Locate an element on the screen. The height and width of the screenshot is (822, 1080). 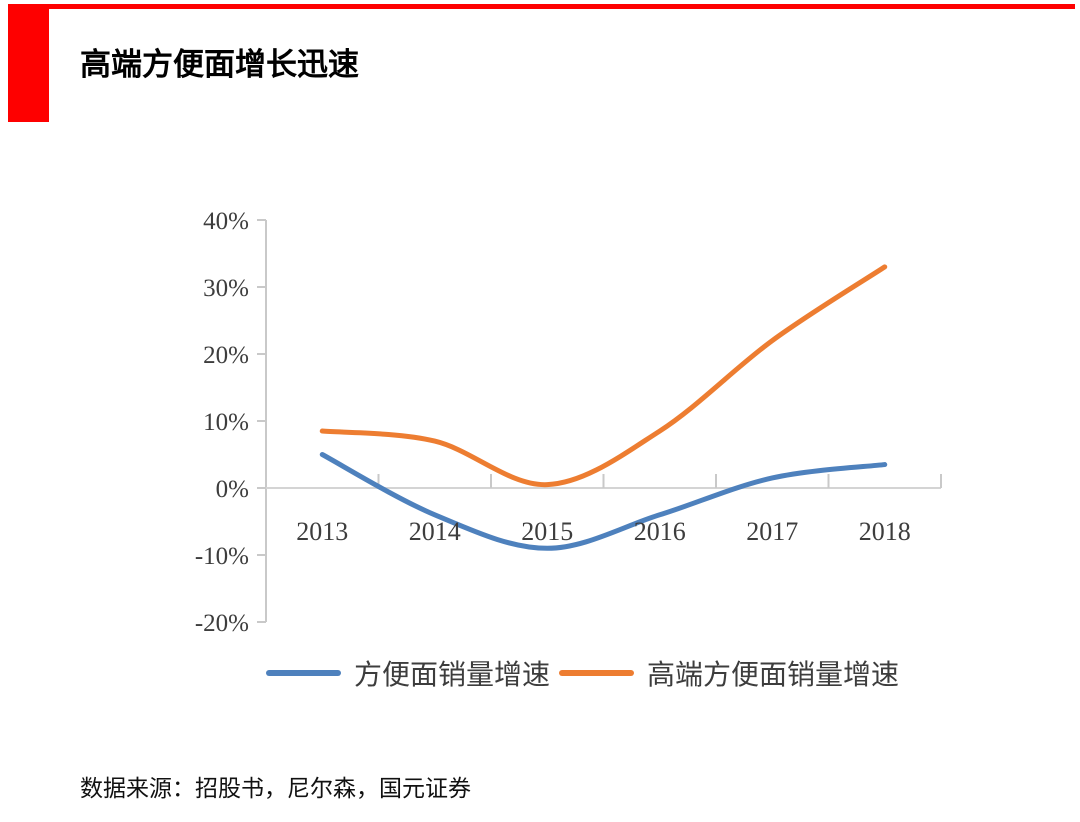
legend-line-swatch-orange is located at coordinates (597, 673).